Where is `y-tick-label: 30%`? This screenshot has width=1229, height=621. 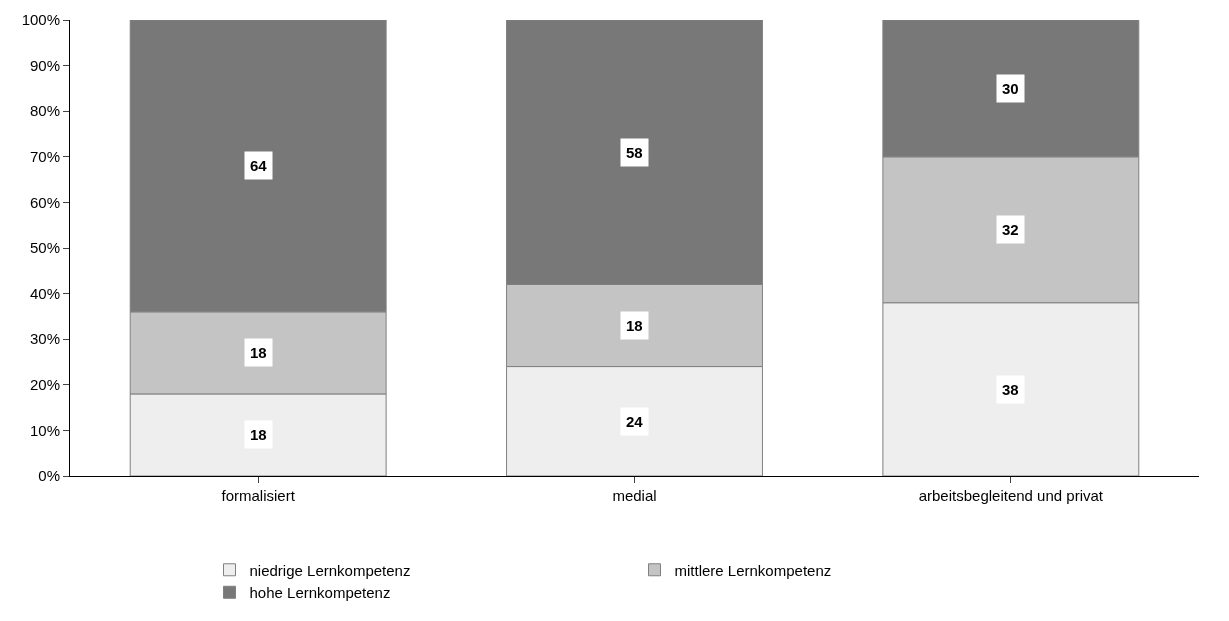
y-tick-label: 30% is located at coordinates (44, 339).